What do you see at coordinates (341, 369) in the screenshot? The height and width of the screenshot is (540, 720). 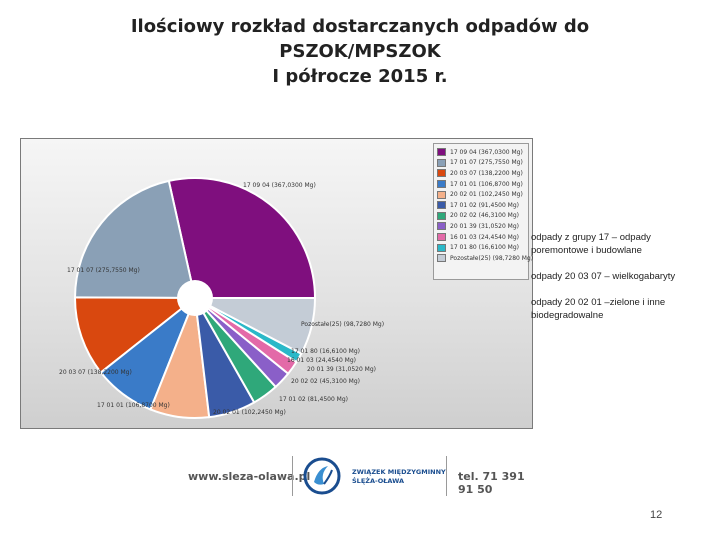 I see `slice-data-label: 20 01 39 (31,0520 Mg)` at bounding box center [341, 369].